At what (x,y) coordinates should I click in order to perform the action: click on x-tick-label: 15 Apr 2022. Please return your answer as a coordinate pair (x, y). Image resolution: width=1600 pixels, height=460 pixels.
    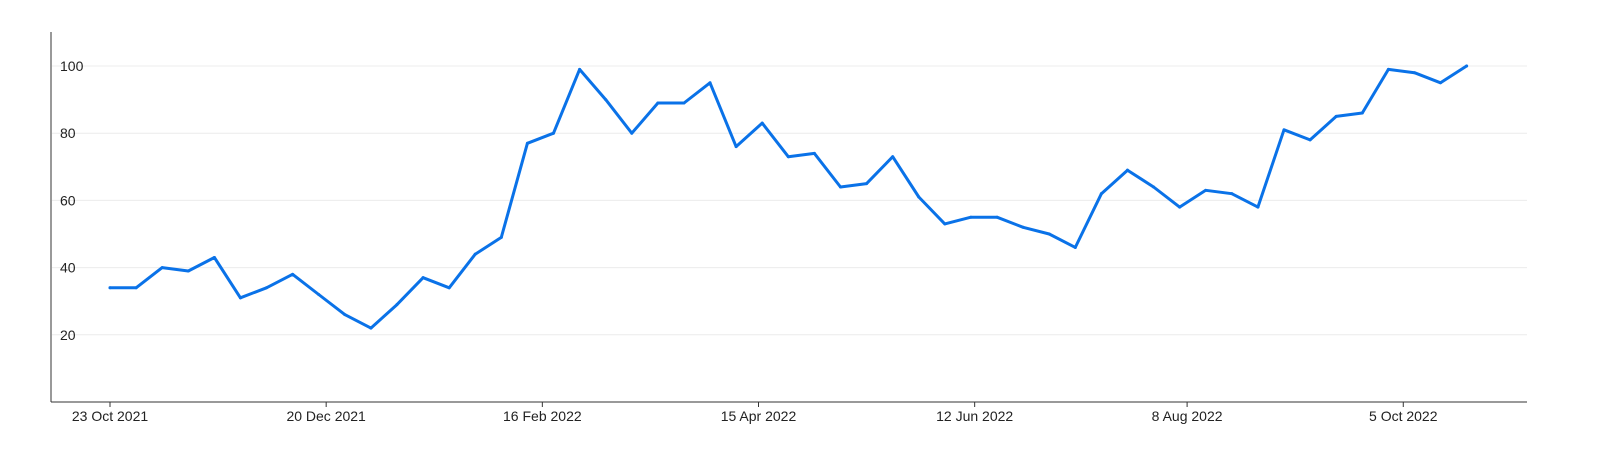
    Looking at the image, I should click on (759, 416).